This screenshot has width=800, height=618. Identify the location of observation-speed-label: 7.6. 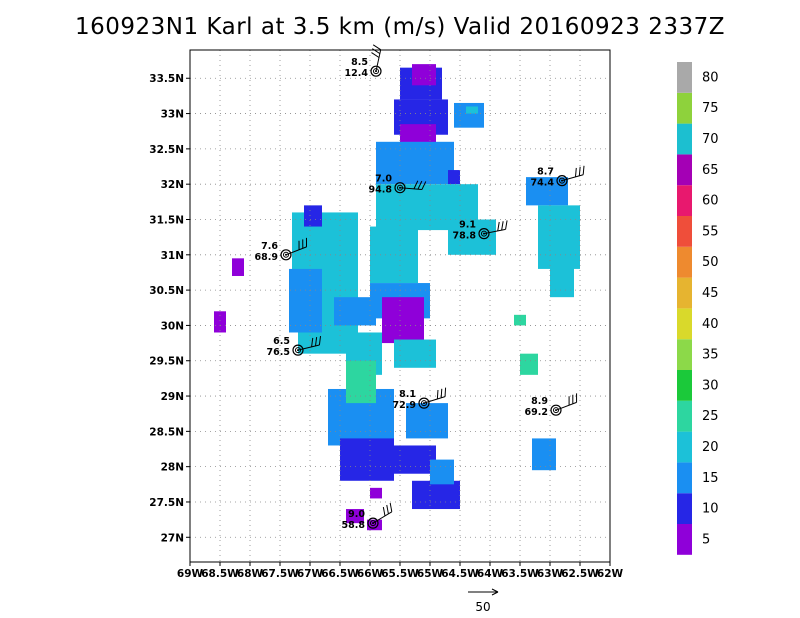
(269, 246).